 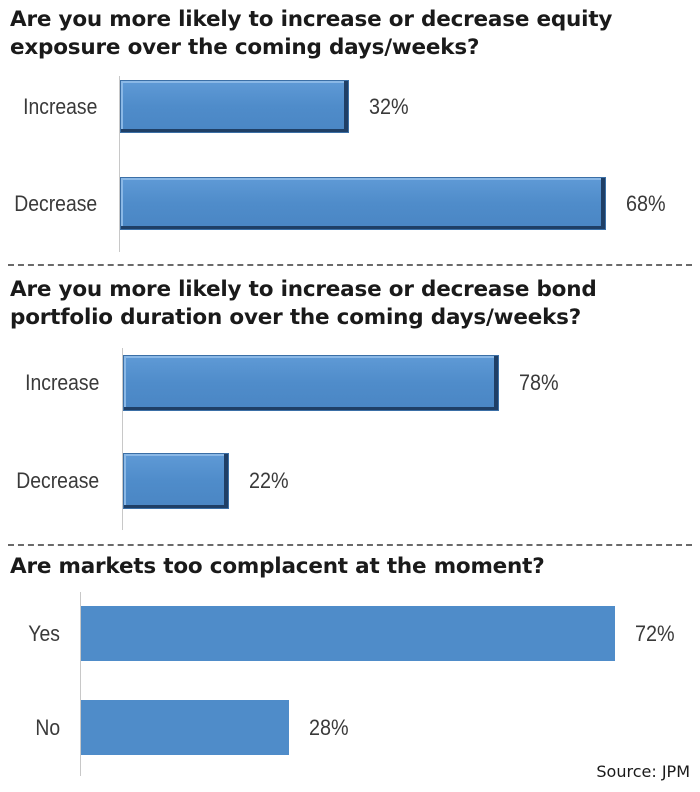 I want to click on chart-2-axis, so click(x=122, y=439).